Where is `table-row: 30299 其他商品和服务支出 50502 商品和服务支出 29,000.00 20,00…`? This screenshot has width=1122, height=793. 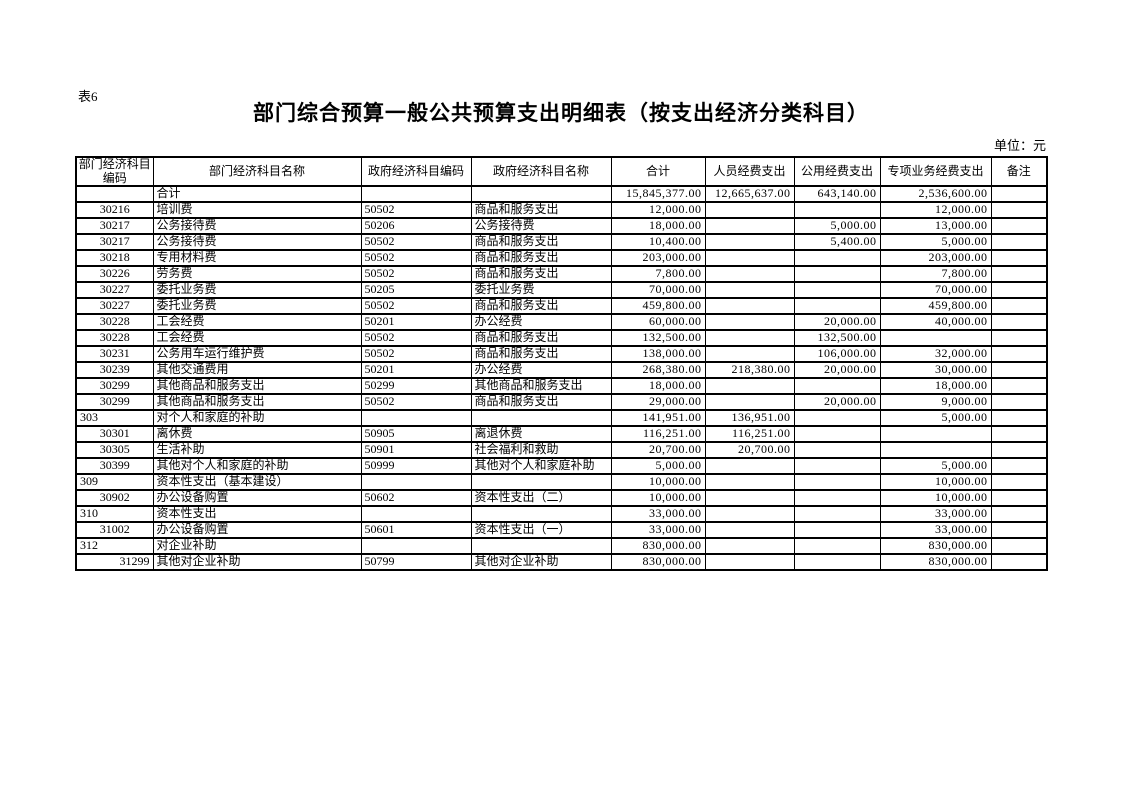
table-row: 30299 其他商品和服务支出 50502 商品和服务支出 29,000.00 20,00… is located at coordinates (561, 402).